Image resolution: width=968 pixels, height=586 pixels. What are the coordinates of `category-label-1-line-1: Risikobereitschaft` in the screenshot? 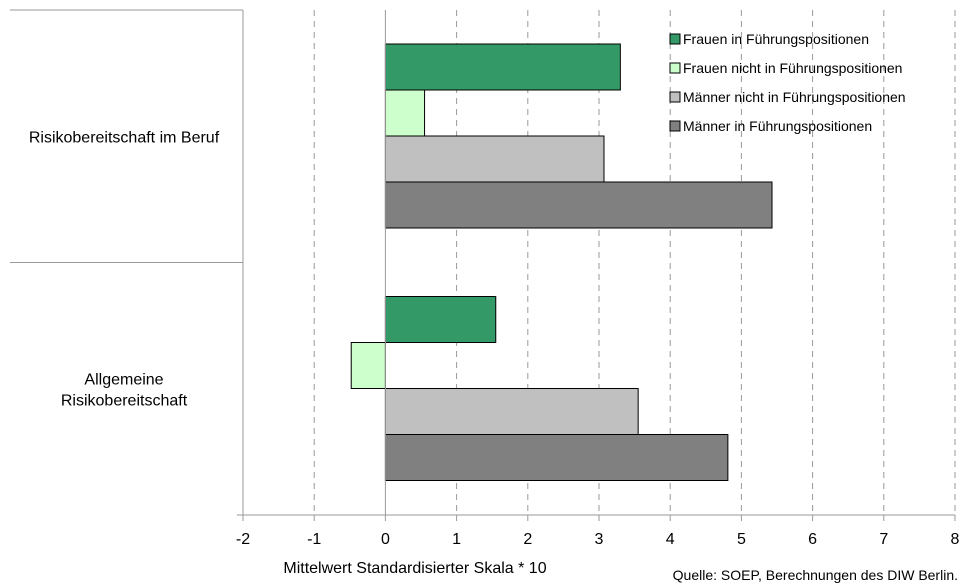 It's located at (124, 400).